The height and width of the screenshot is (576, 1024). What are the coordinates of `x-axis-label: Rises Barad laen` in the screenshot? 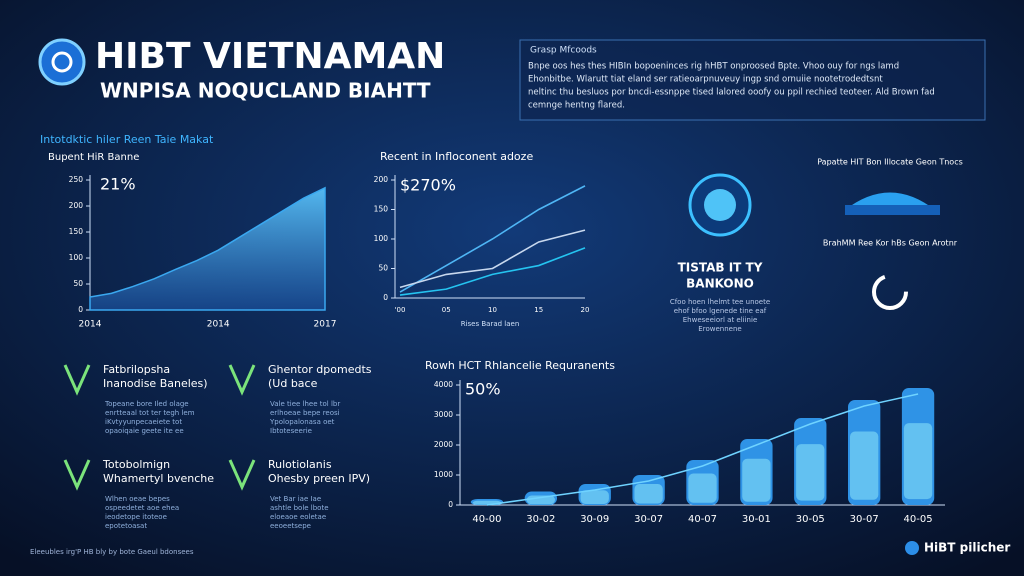 It's located at (490, 324).